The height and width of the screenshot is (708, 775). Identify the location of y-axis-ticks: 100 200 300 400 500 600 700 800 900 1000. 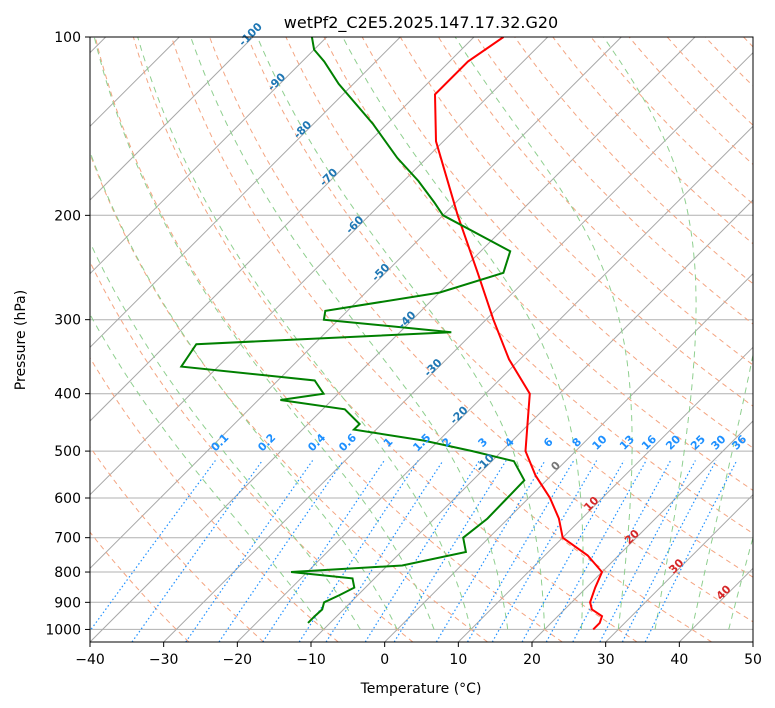
(67, 334).